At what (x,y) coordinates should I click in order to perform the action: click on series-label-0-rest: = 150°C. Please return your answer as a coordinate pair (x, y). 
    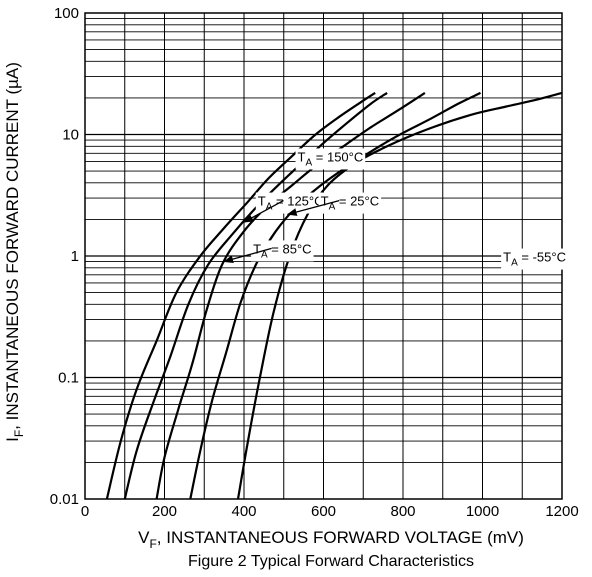
    Looking at the image, I should click on (337, 156).